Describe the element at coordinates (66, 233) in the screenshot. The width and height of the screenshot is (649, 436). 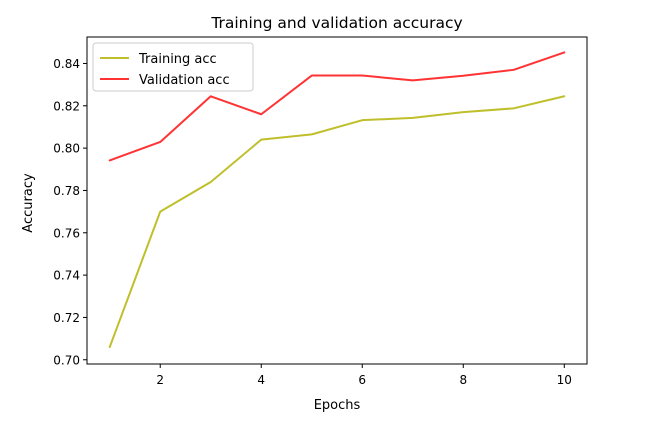
I see `y-tick-label: 0.76` at that location.